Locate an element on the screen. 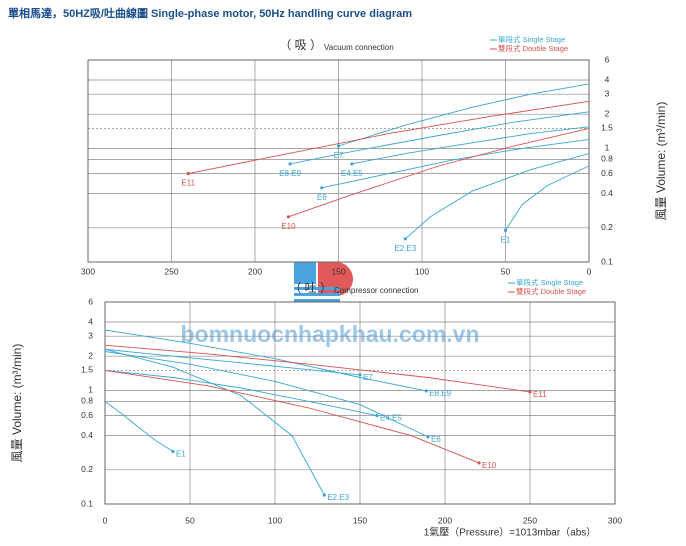 The image size is (686, 546). chart-subtitle: Compressor connection is located at coordinates (376, 290).